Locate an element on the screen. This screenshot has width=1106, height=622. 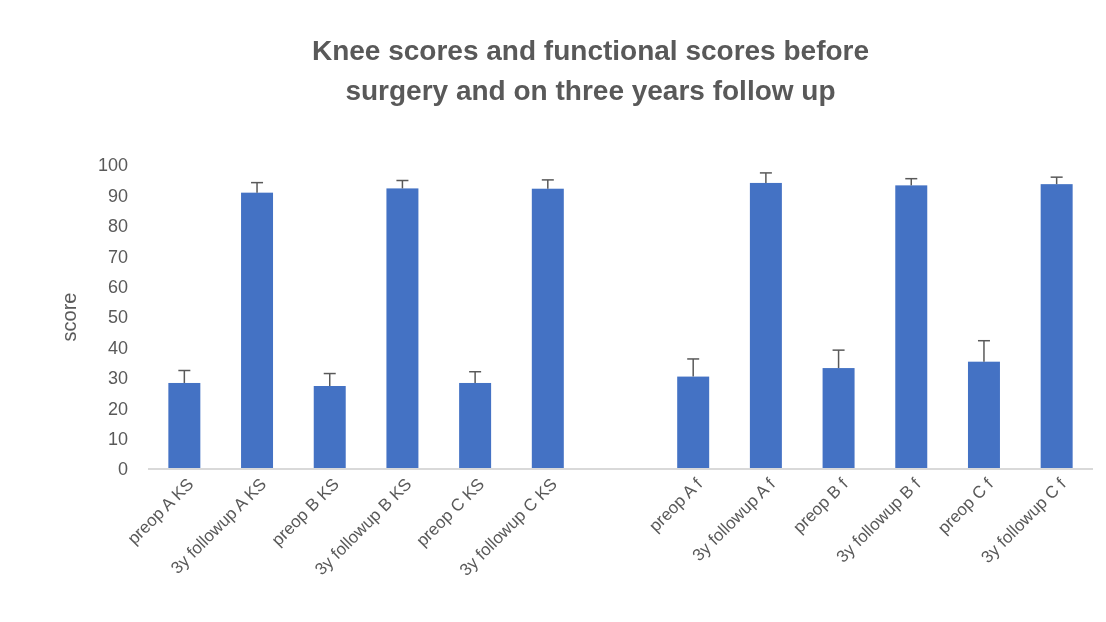
y-tick-label: 20 is located at coordinates (117, 408).